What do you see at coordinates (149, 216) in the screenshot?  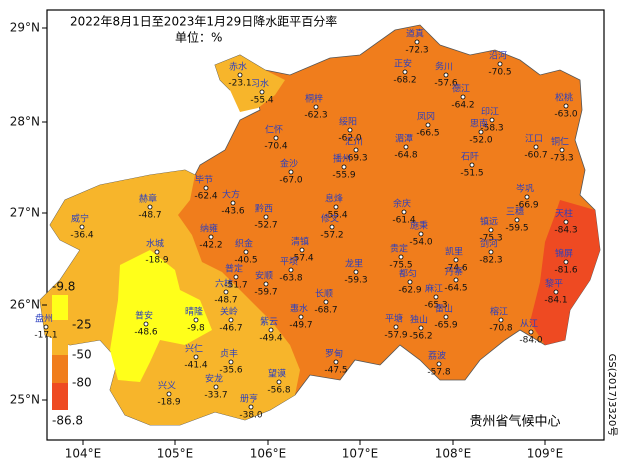 I see `station-value: -48.7` at bounding box center [149, 216].